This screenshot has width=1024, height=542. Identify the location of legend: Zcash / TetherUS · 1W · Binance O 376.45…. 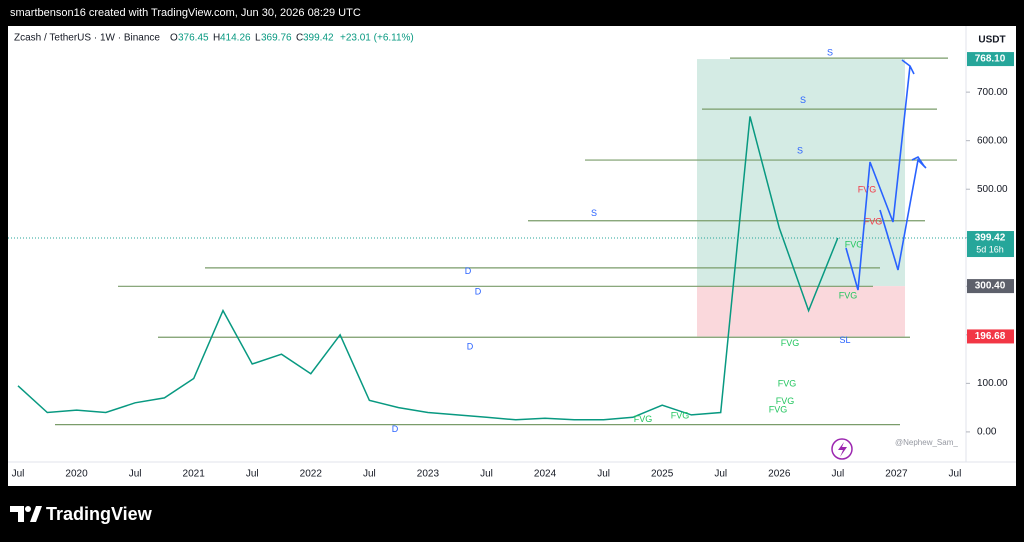
(214, 38).